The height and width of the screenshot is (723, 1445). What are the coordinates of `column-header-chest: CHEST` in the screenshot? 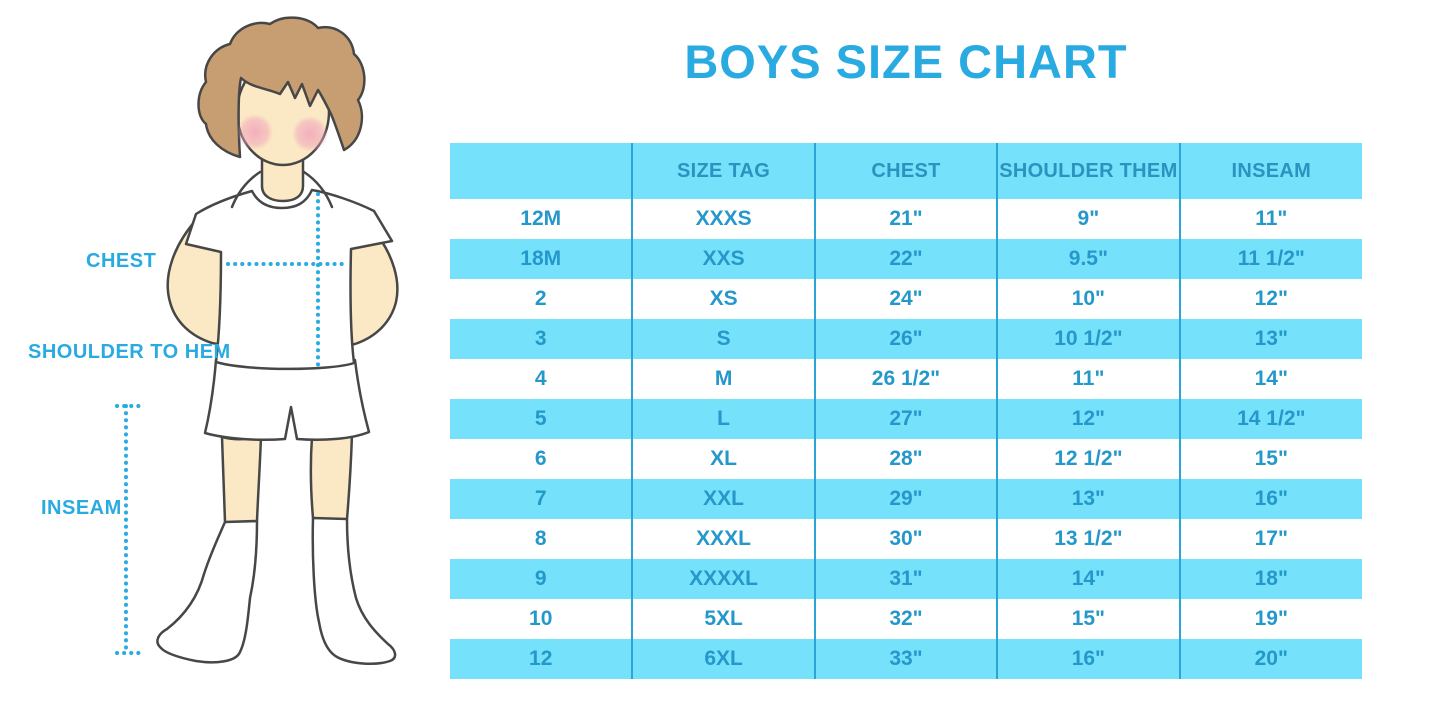 It's located at (906, 171).